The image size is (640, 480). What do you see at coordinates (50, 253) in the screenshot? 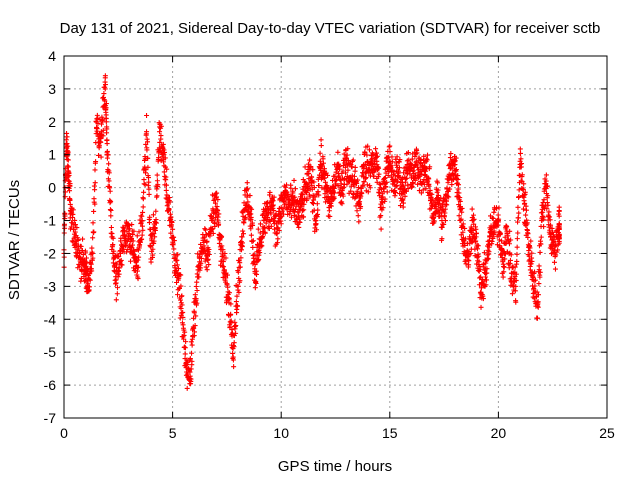
I see `y-tick-label: -2` at bounding box center [50, 253].